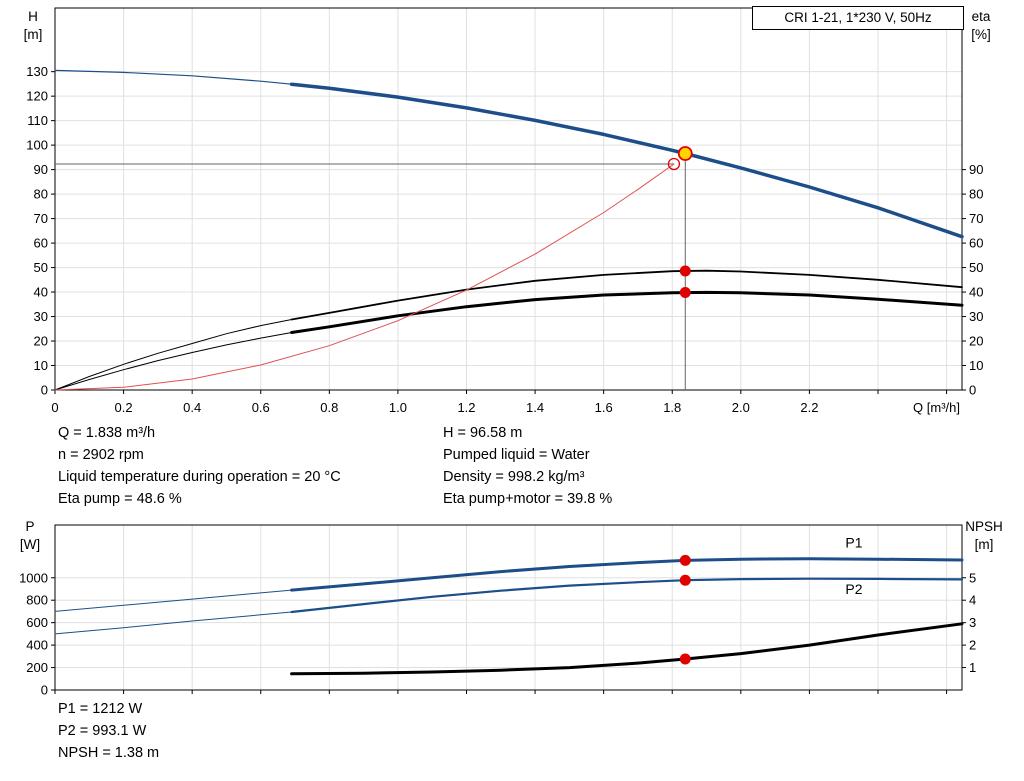 The height and width of the screenshot is (781, 1024). Describe the element at coordinates (972, 622) in the screenshot. I see `svg-text: 3` at that location.